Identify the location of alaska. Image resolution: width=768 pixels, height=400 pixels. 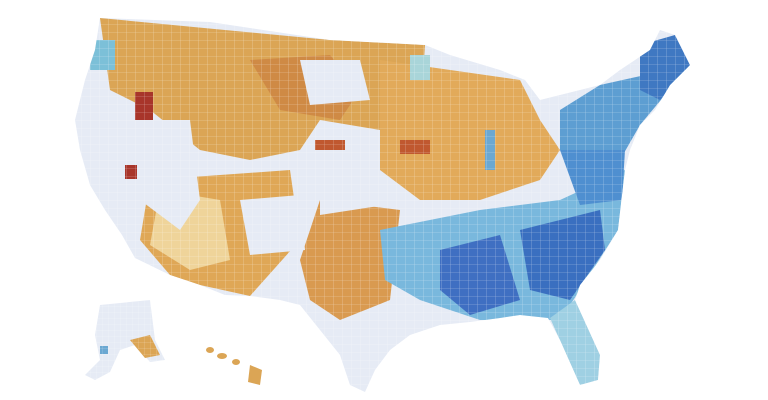
(125, 340).